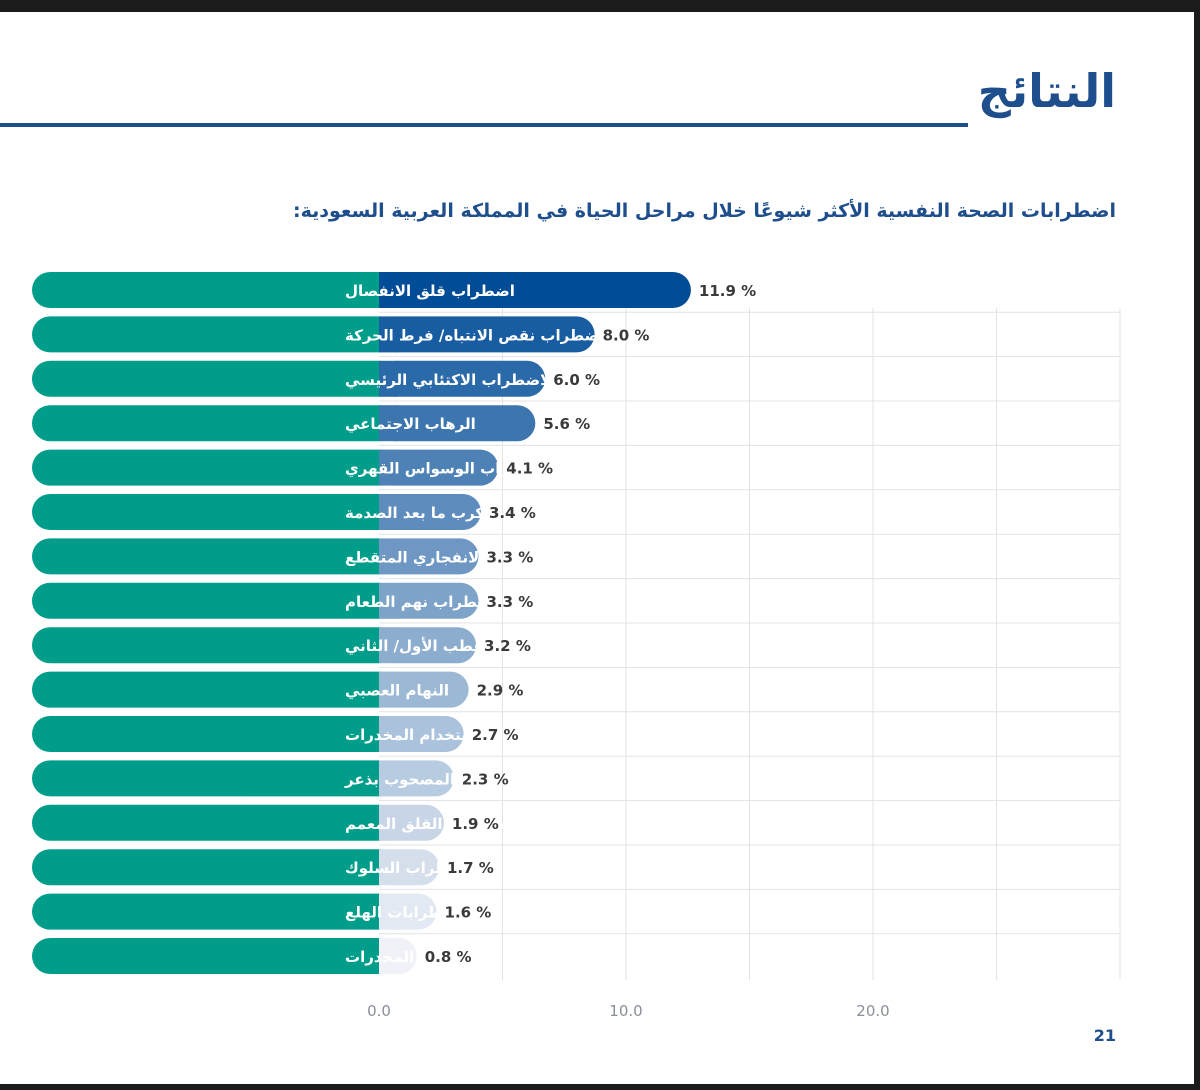 Image resolution: width=1200 pixels, height=1090 pixels. Describe the element at coordinates (566, 424) in the screenshot. I see `value-label: 5.6 %` at that location.